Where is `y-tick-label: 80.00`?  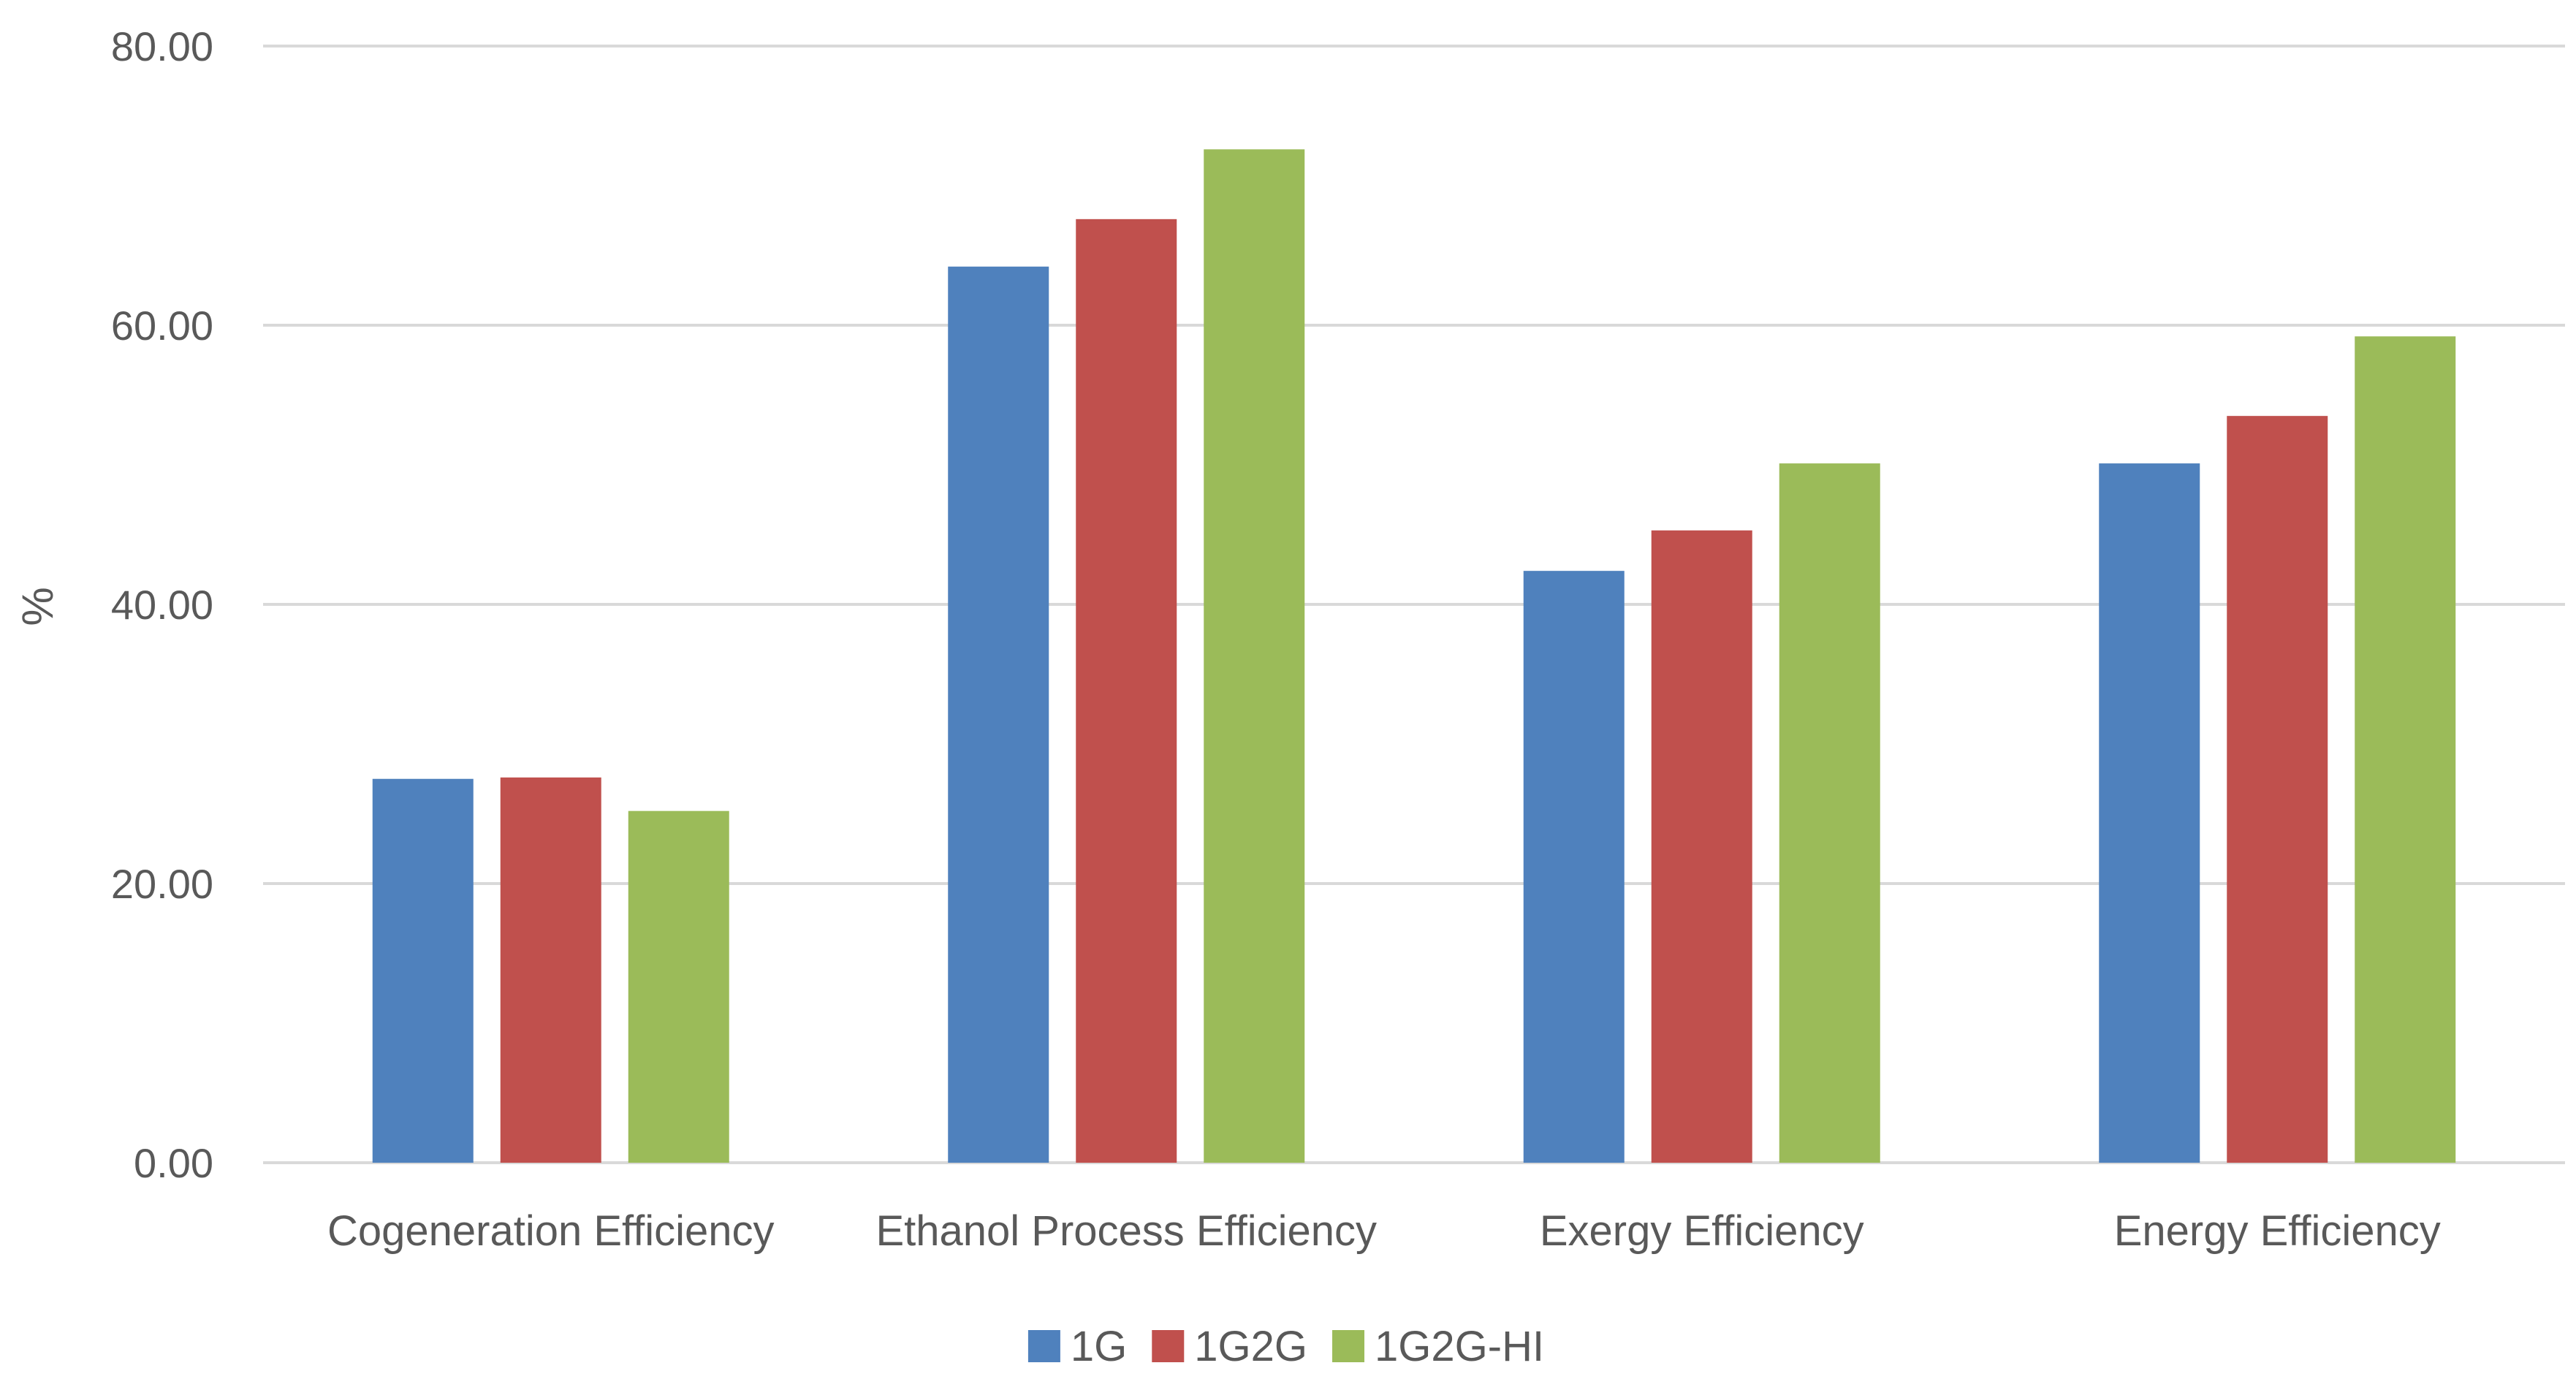
y-tick-label: 80.00 is located at coordinates (162, 46).